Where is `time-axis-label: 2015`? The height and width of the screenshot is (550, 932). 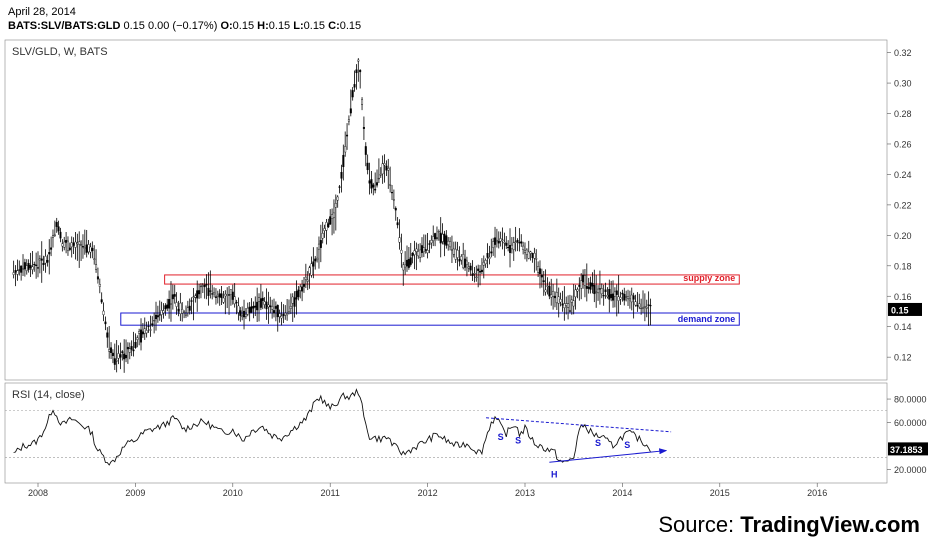
time-axis-label: 2015 is located at coordinates (720, 493).